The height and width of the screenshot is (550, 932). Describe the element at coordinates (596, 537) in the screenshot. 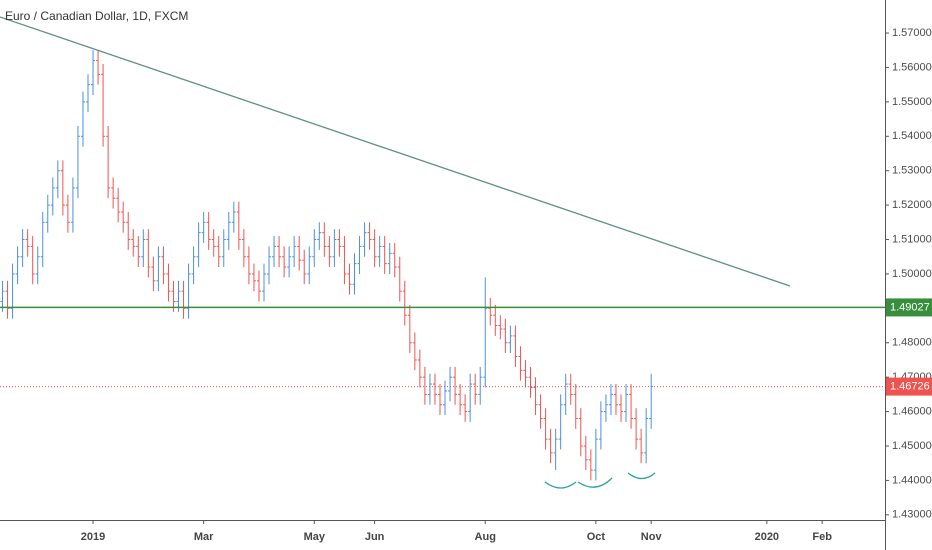

I see `x-tick-label: Oct` at that location.